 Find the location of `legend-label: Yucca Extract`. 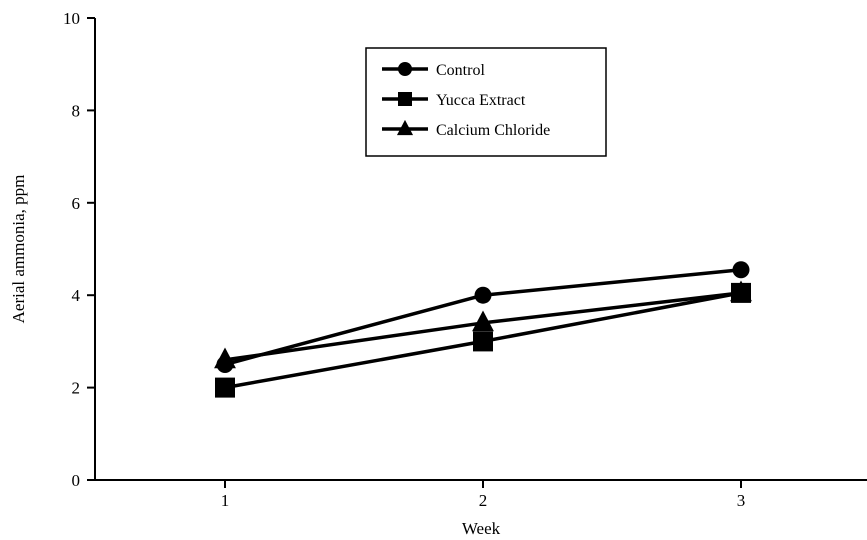

legend-label: Yucca Extract is located at coordinates (481, 100).